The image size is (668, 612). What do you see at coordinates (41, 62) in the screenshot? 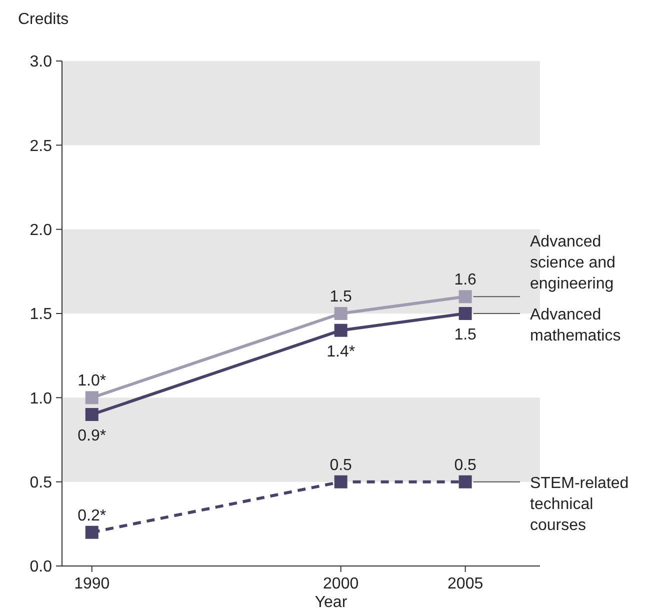
I see `y-tick-label: 3.0` at bounding box center [41, 62].